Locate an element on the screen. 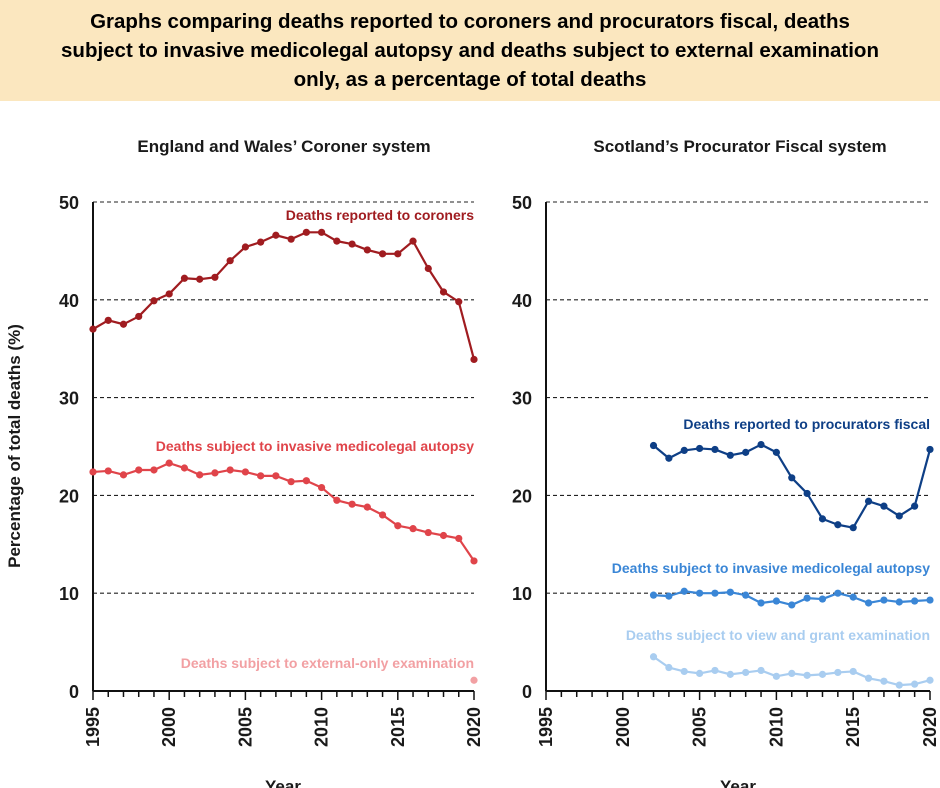 The height and width of the screenshot is (788, 940). series-line-deaths-subject-to-invasive-medicolegal-autopsy is located at coordinates (283, 512).